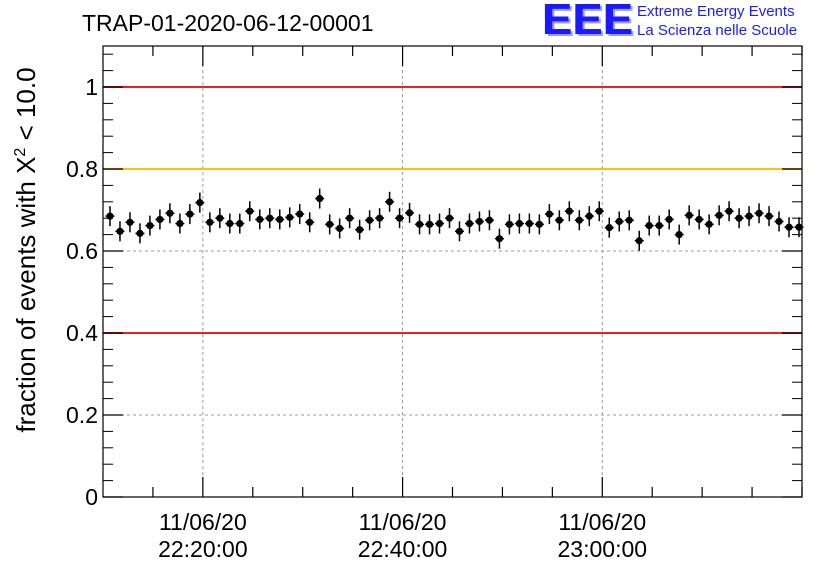 The image size is (836, 572). Describe the element at coordinates (603, 549) in the screenshot. I see `x-tick-label-time: 23:00:00` at that location.